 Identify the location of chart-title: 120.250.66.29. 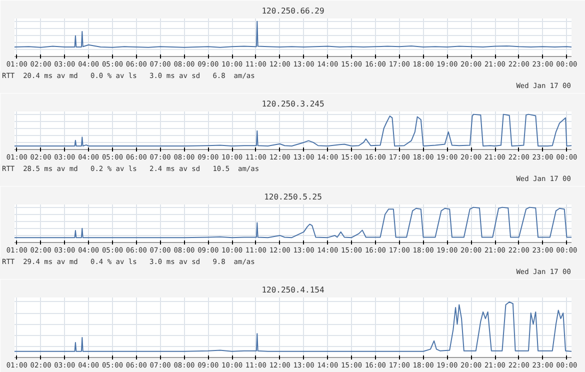
(293, 11).